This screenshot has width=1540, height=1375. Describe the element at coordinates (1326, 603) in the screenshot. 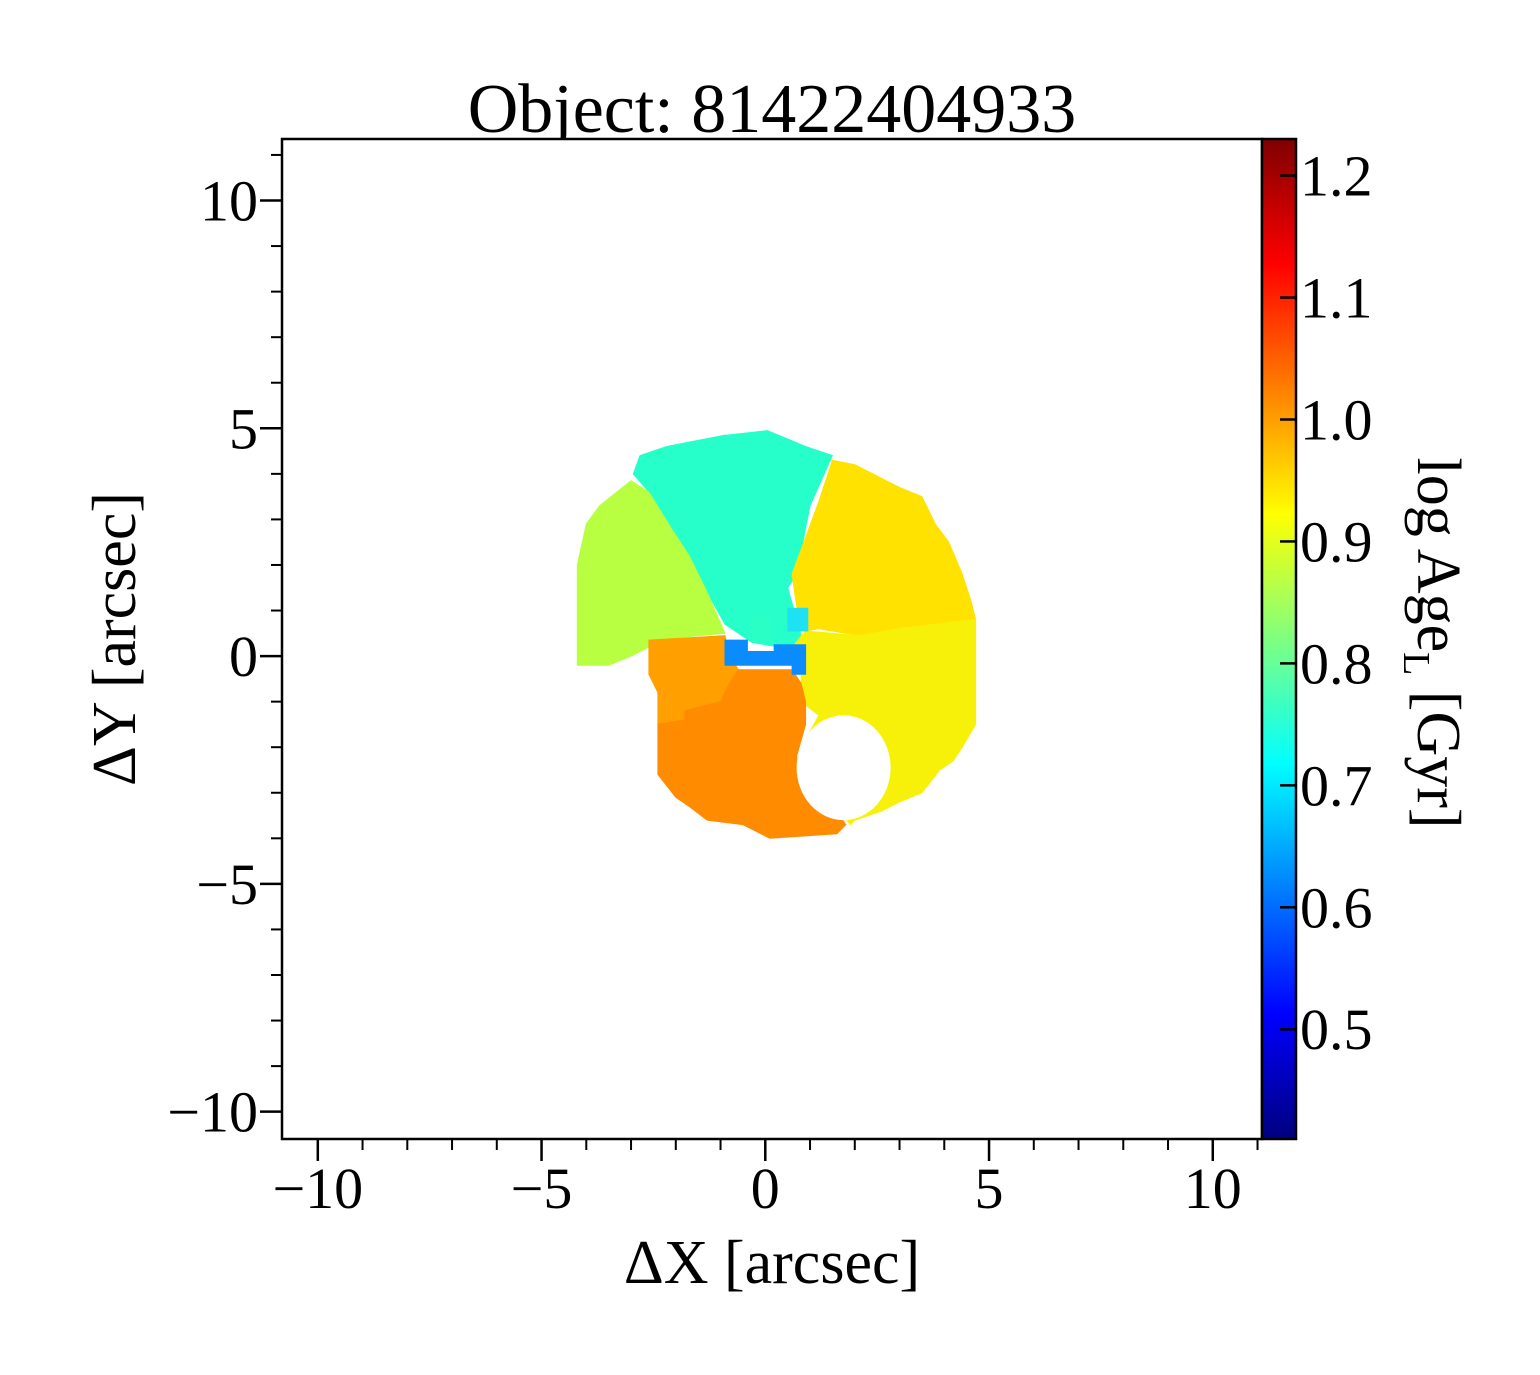

I see `colorbar-axis: 0.5 0.6 0.7 0.8 0.9 1.0 1.1 1.2` at that location.